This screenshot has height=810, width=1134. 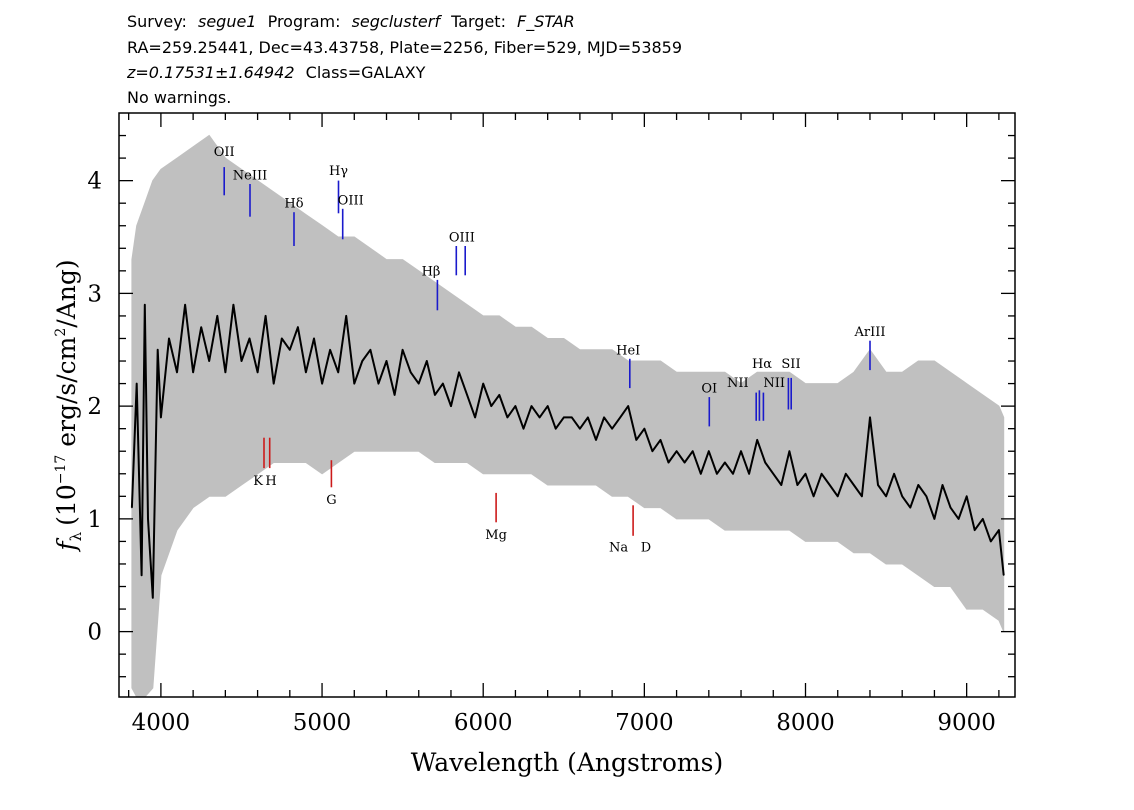 I want to click on x-axis-title: Wavelength (Angstroms), so click(x=567, y=762).